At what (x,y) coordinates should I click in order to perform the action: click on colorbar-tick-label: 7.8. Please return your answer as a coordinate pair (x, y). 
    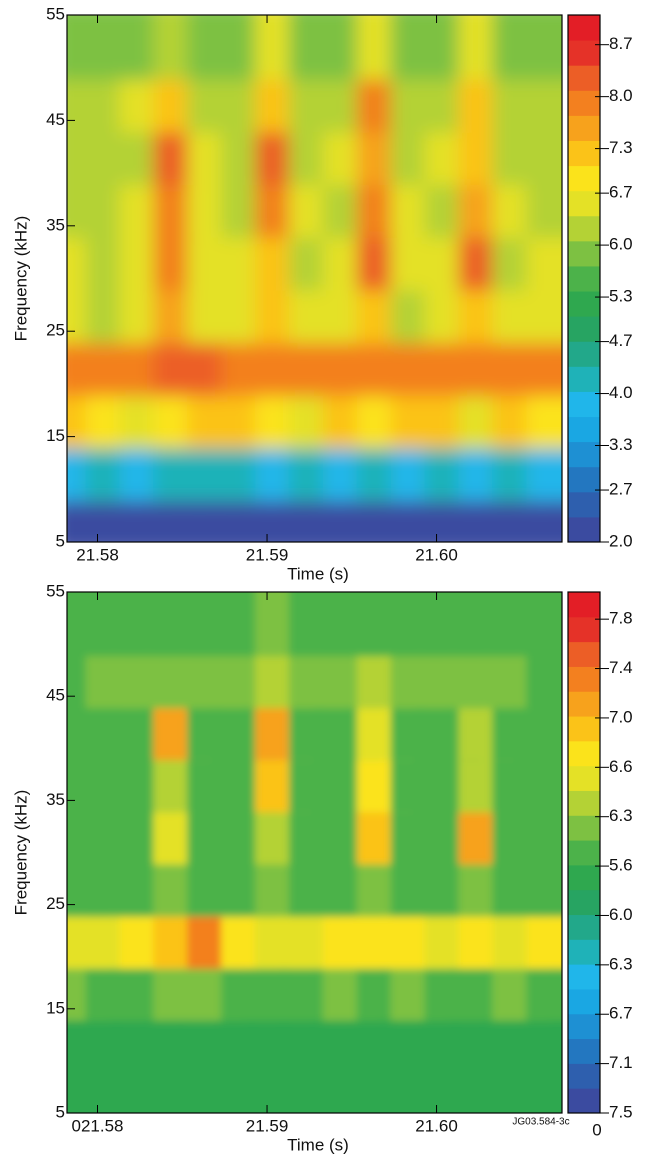
    Looking at the image, I should click on (621, 618).